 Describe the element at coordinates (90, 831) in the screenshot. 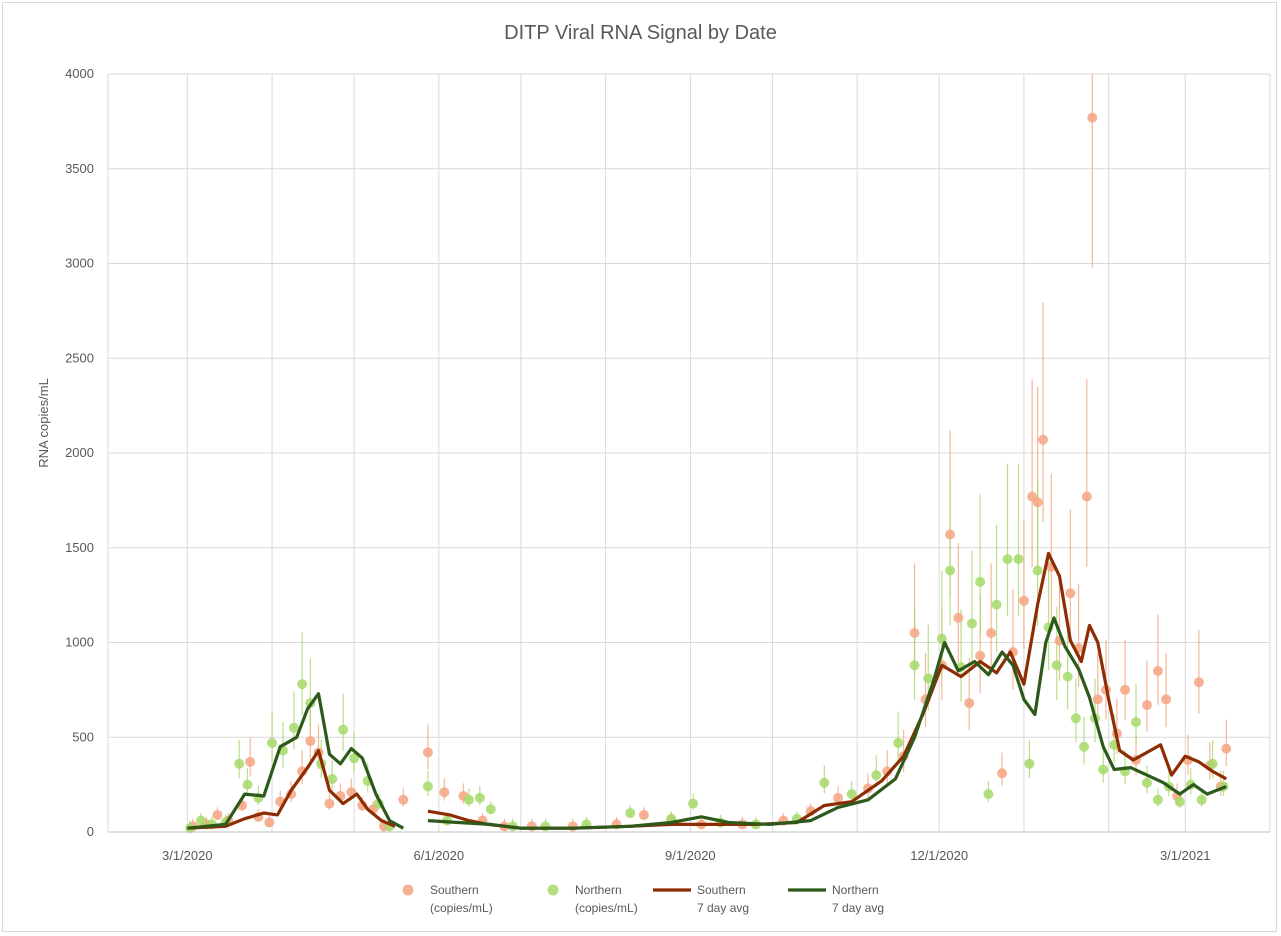

I see `y-tick-label: 0` at that location.